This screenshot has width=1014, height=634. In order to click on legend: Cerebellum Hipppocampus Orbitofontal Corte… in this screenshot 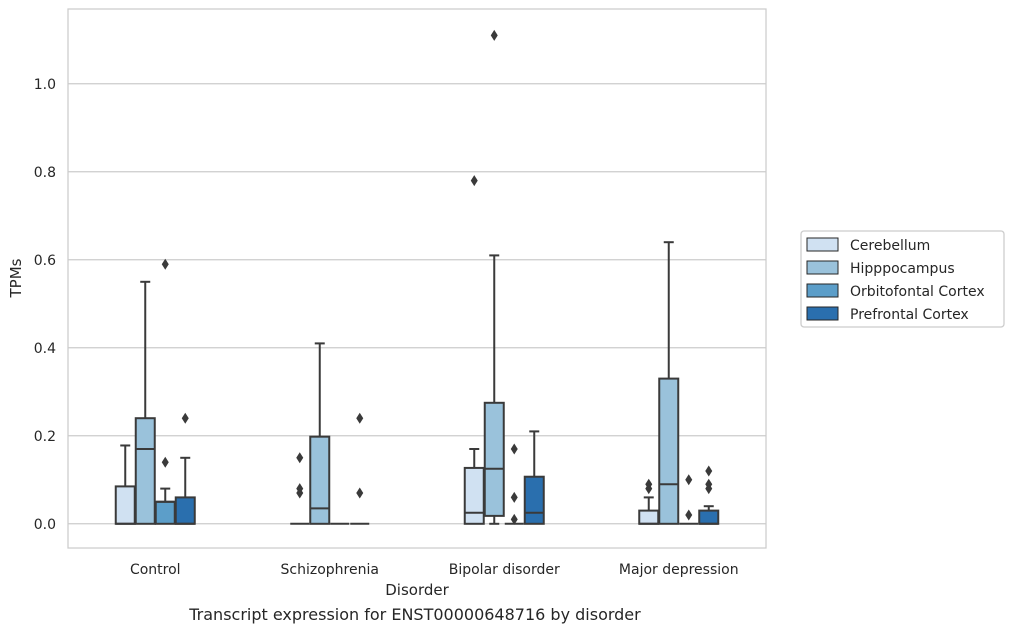, I will do `click(902, 279)`.